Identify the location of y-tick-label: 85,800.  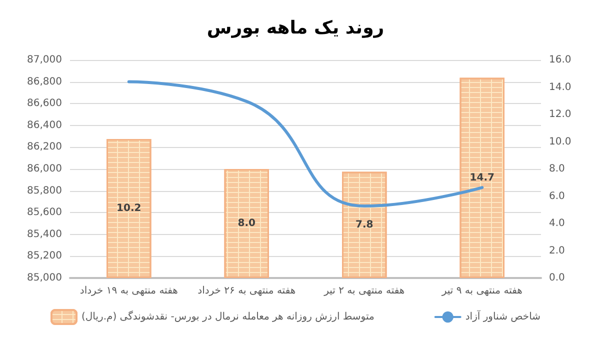
(44, 190).